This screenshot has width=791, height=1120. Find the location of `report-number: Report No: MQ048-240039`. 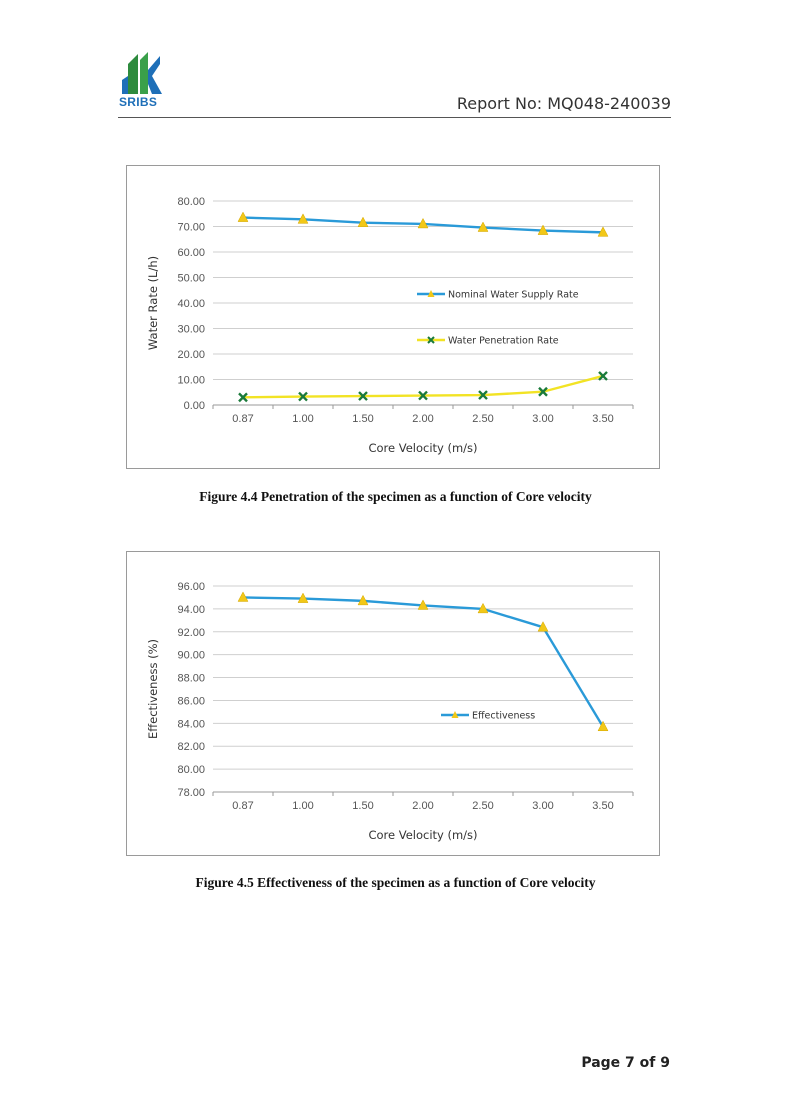

report-number: Report No: MQ048-240039 is located at coordinates (563, 103).